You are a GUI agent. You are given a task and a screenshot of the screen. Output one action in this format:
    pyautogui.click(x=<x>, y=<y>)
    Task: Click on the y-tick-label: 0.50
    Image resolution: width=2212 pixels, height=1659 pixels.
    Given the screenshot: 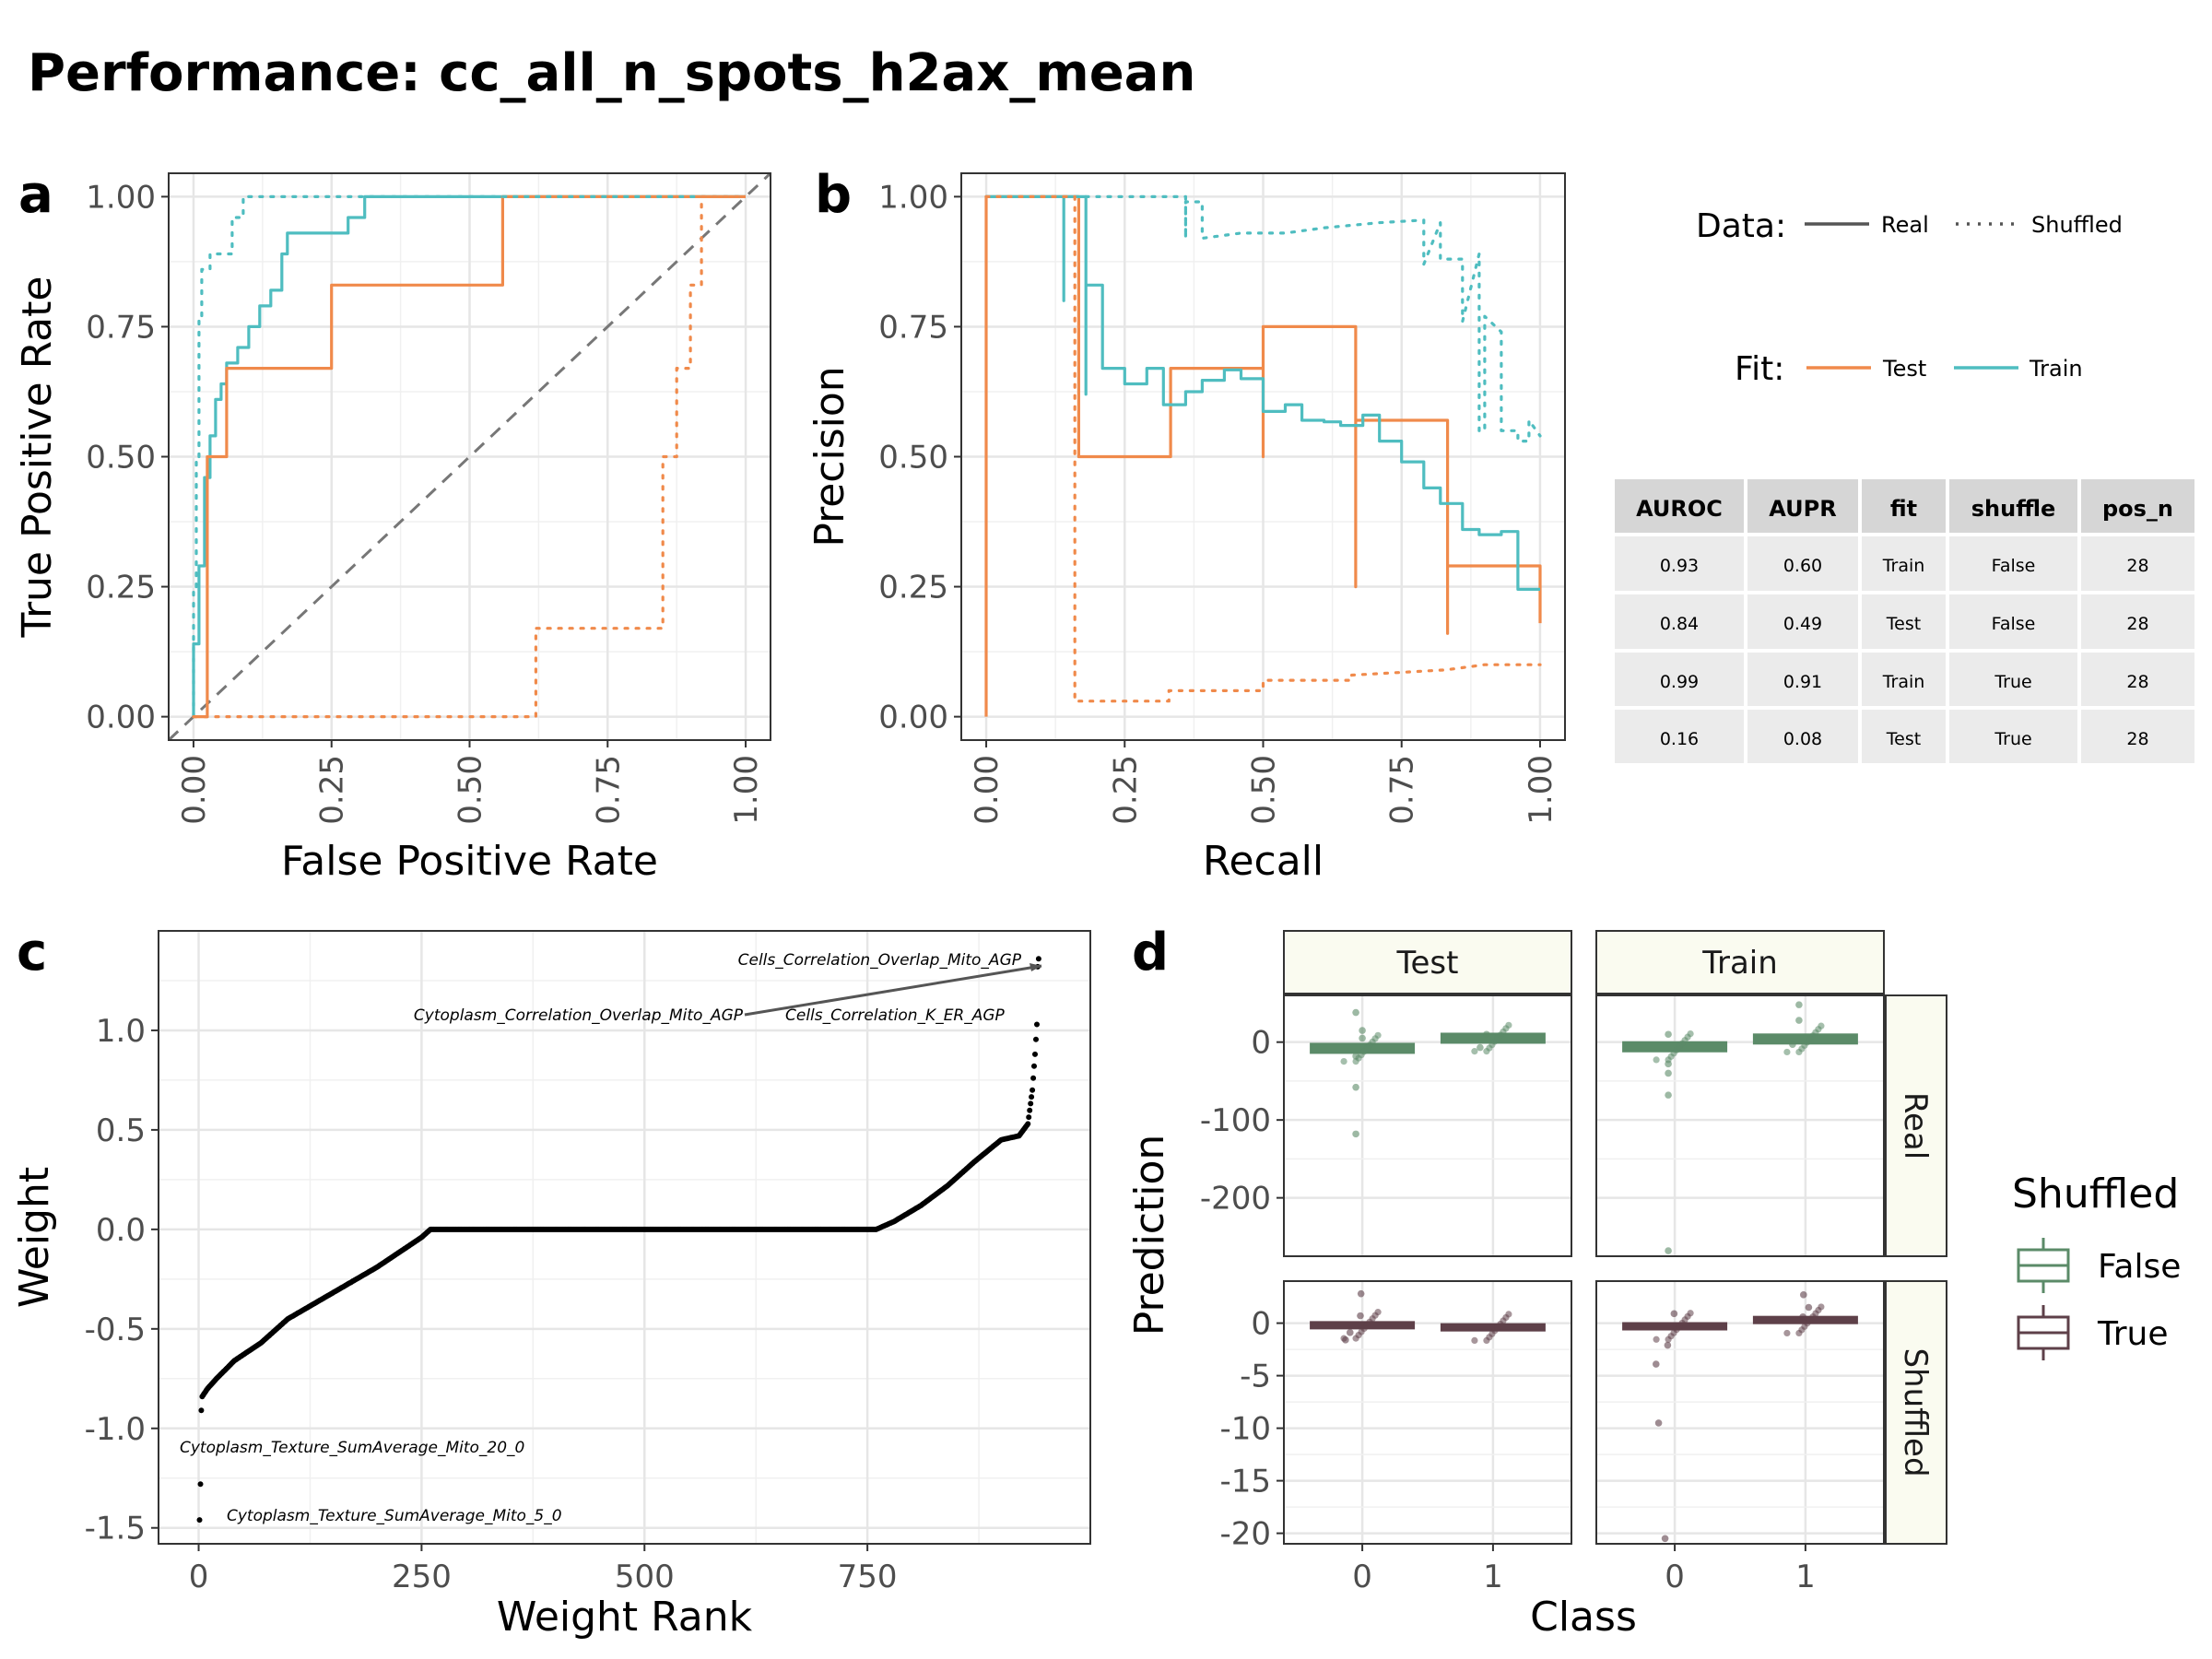 What is the action you would take?
    pyautogui.click(x=913, y=458)
    